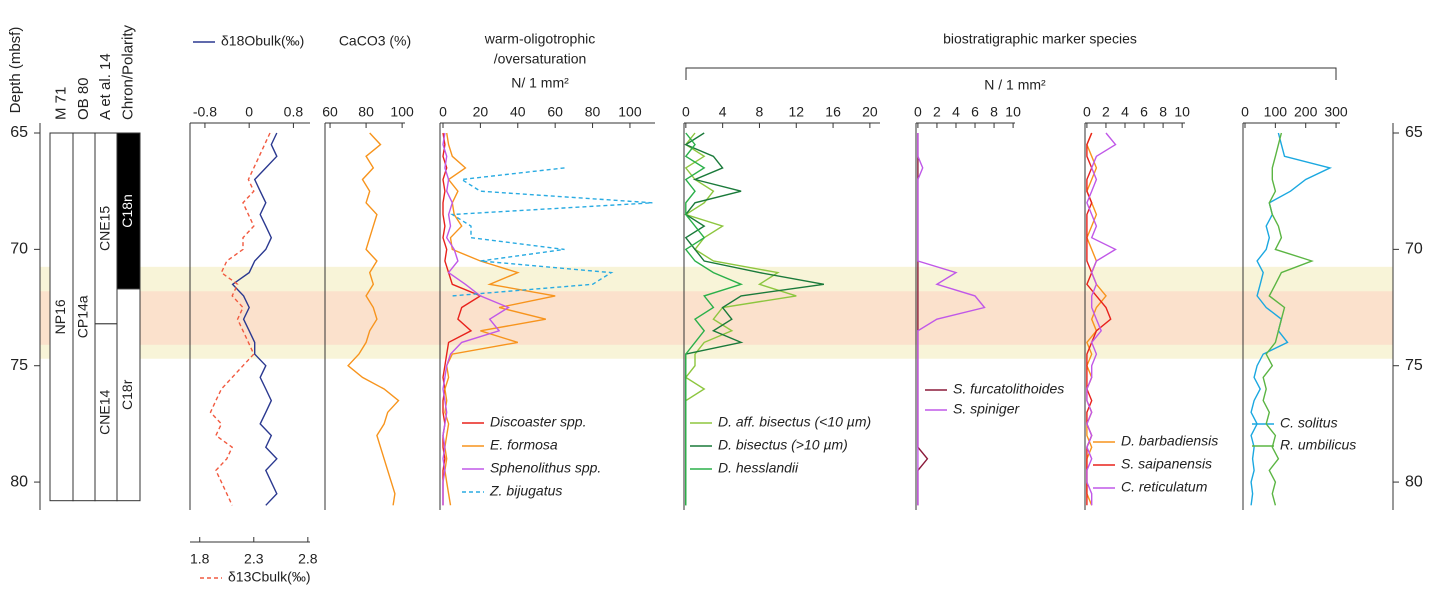 The image size is (1452, 594). Describe the element at coordinates (794, 422) in the screenshot. I see `legend-label: D. aff. bisectus (<10 µm)` at that location.